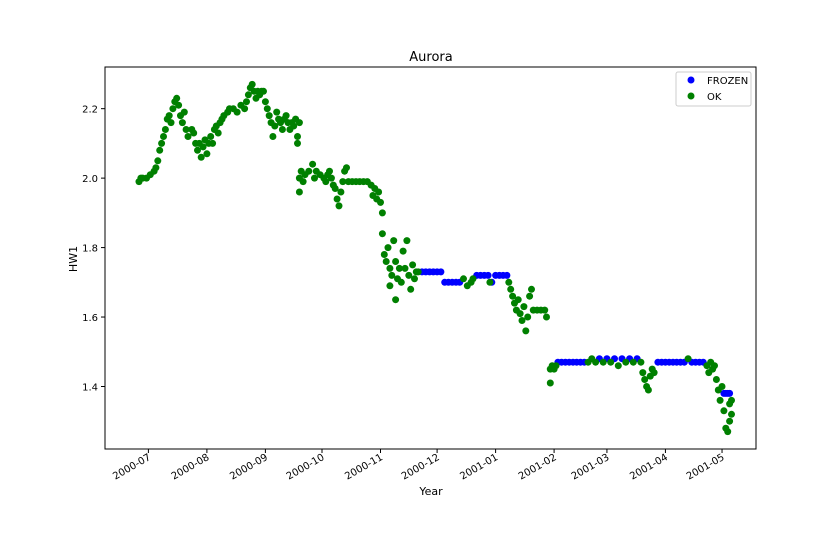 The width and height of the screenshot is (840, 560). I want to click on y-tick-label: 2.0, so click(90, 179).